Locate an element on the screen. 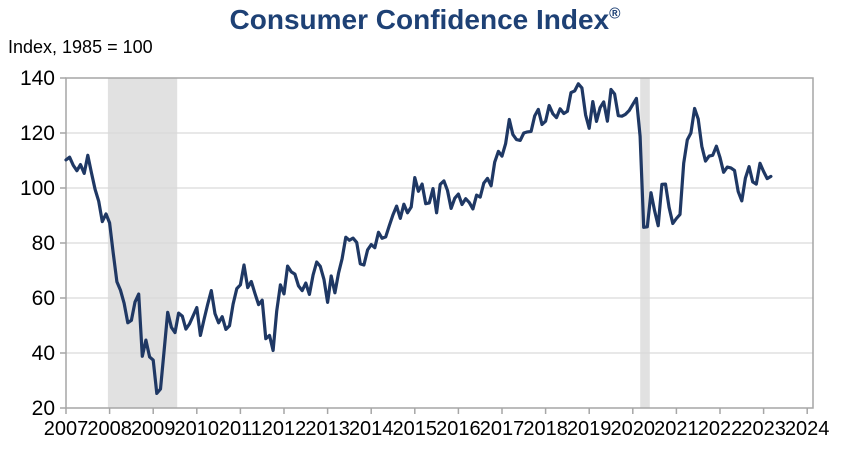  y-tick-label: 120 is located at coordinates (37, 133).